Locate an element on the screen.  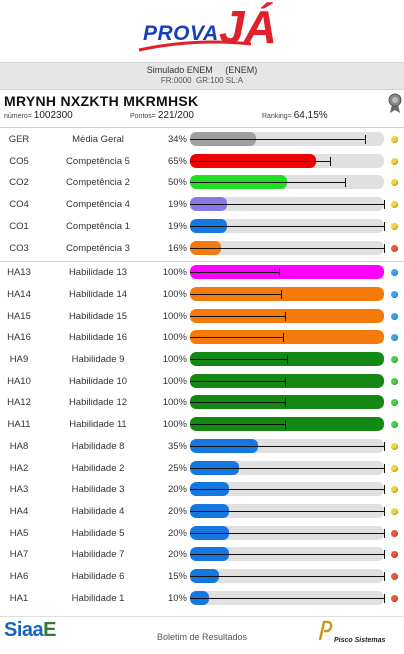
row-code: HA15 is located at coordinates (19, 316).